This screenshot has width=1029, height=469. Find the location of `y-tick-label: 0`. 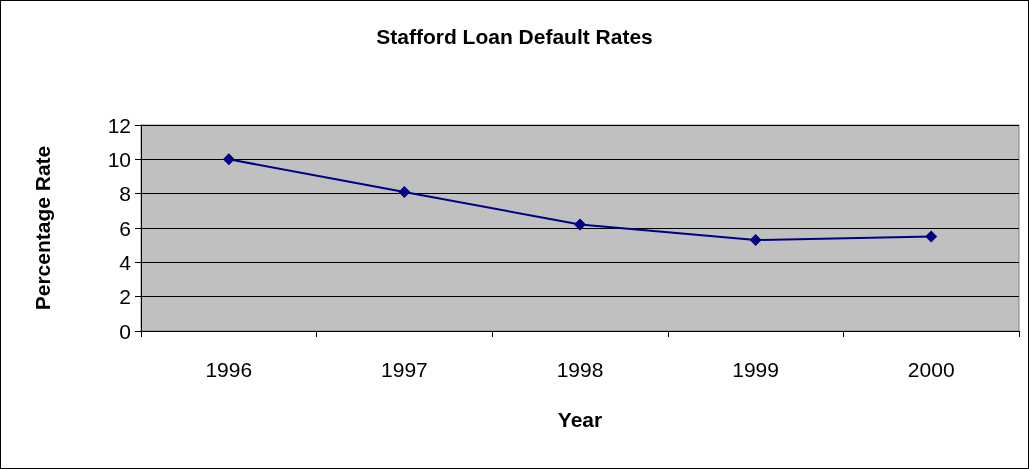

y-tick-label: 0 is located at coordinates (125, 331).